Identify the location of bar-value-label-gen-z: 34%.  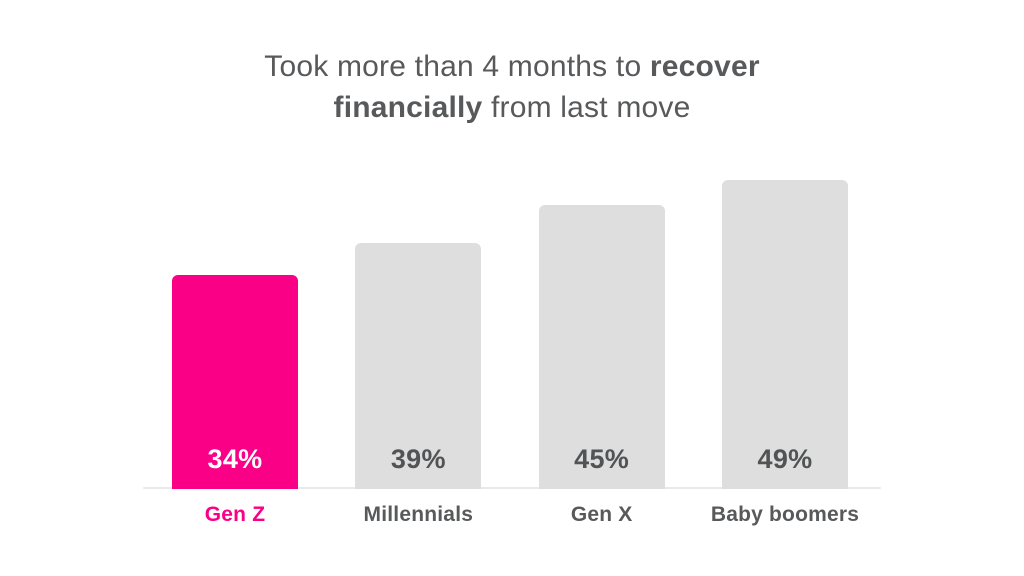
(235, 459).